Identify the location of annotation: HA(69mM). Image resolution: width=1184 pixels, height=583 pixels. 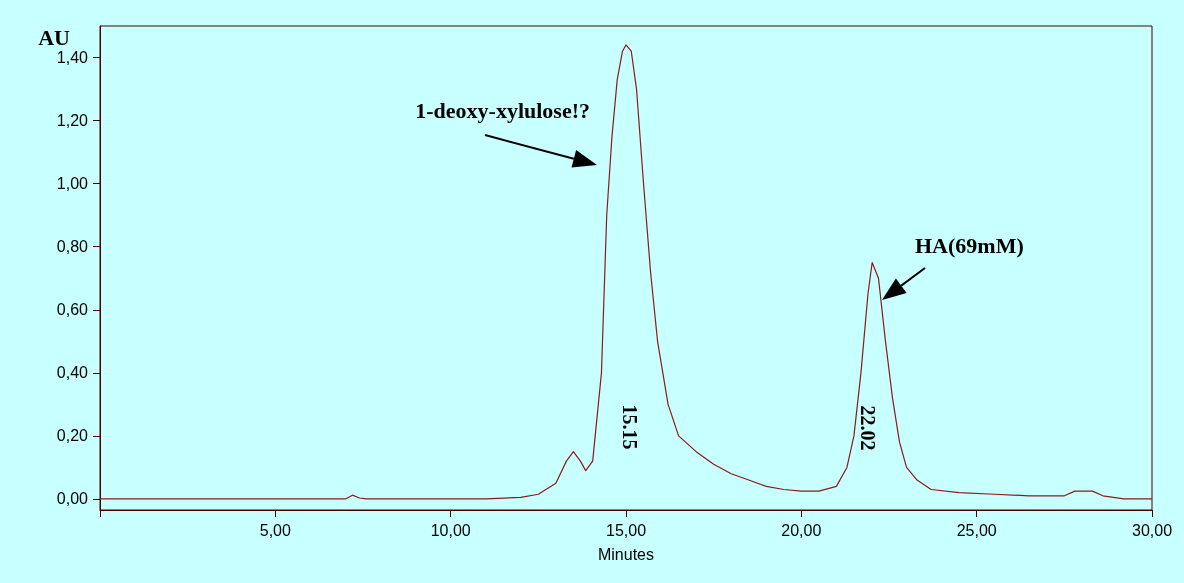
(969, 245).